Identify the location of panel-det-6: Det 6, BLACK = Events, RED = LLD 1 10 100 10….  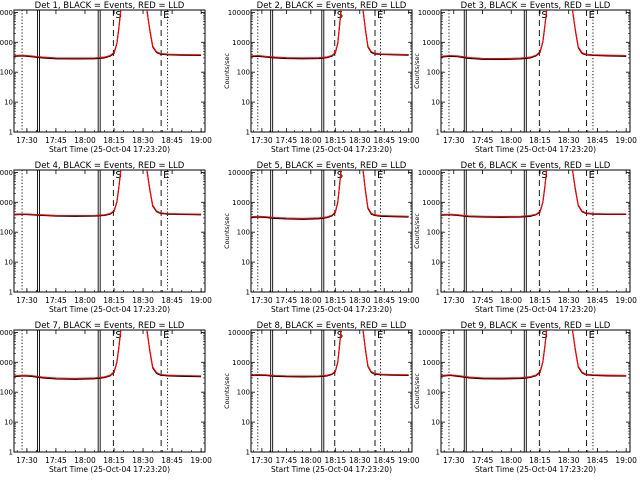
(525, 237).